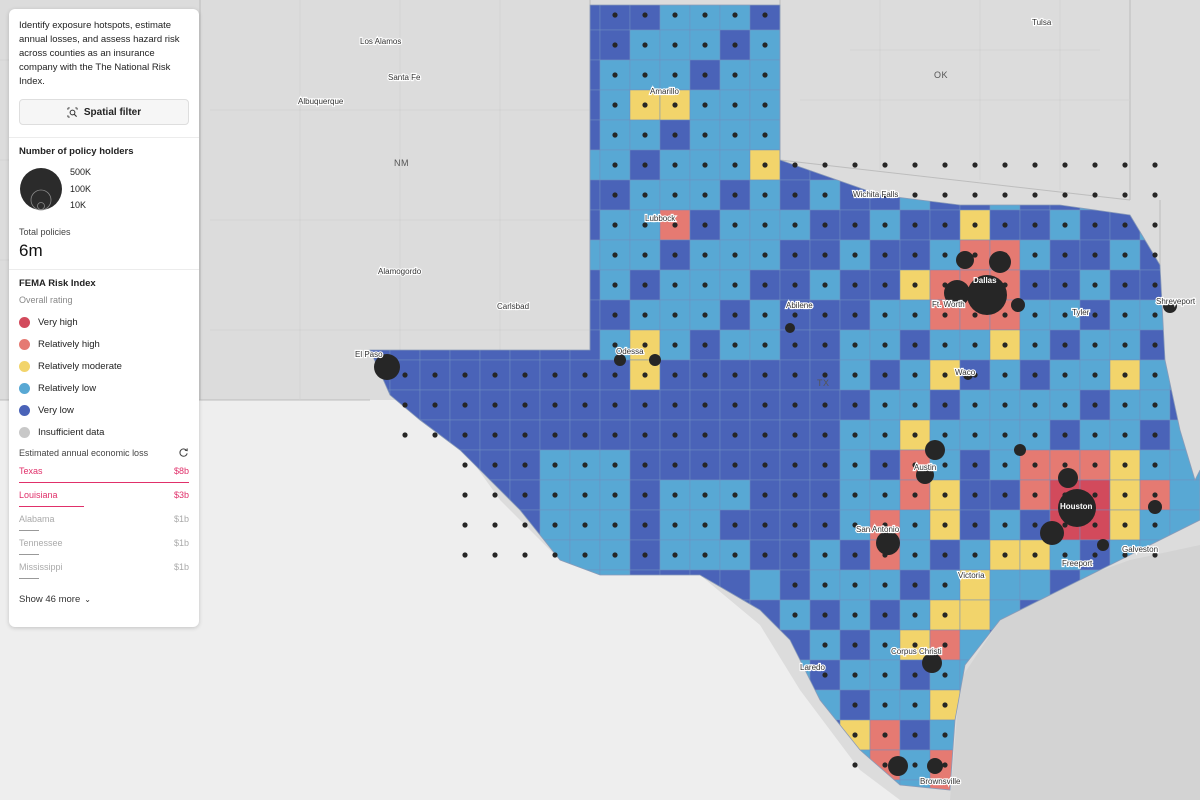 The height and width of the screenshot is (800, 1200). What do you see at coordinates (104, 366) in the screenshot?
I see `legend-item: Relatively moderate` at bounding box center [104, 366].